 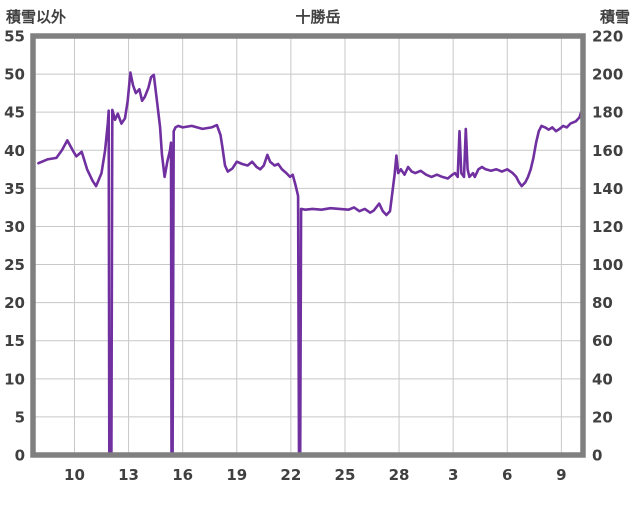 I want to click on svg-text: 160, so click(x=607, y=151).